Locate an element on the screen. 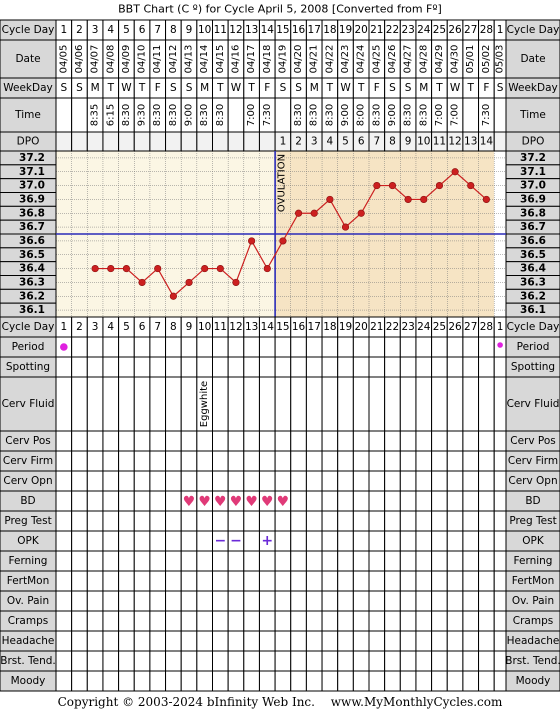 The height and width of the screenshot is (716, 560). cycle-day-row-value: 12 is located at coordinates (235, 30).